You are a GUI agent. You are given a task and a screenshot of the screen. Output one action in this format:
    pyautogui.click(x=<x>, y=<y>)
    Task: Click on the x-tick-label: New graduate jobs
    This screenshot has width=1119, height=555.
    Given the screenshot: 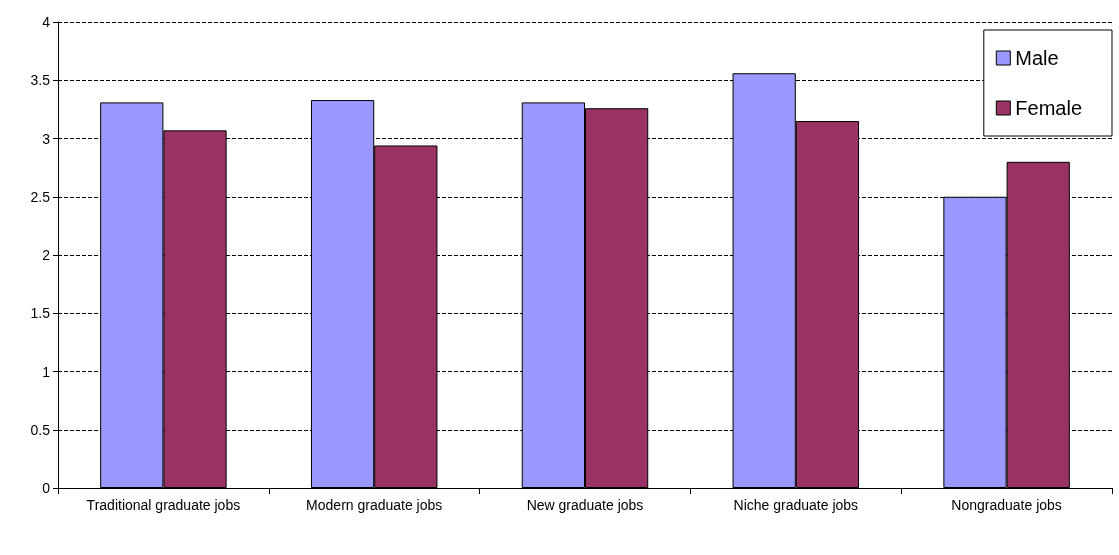 What is the action you would take?
    pyautogui.click(x=585, y=504)
    